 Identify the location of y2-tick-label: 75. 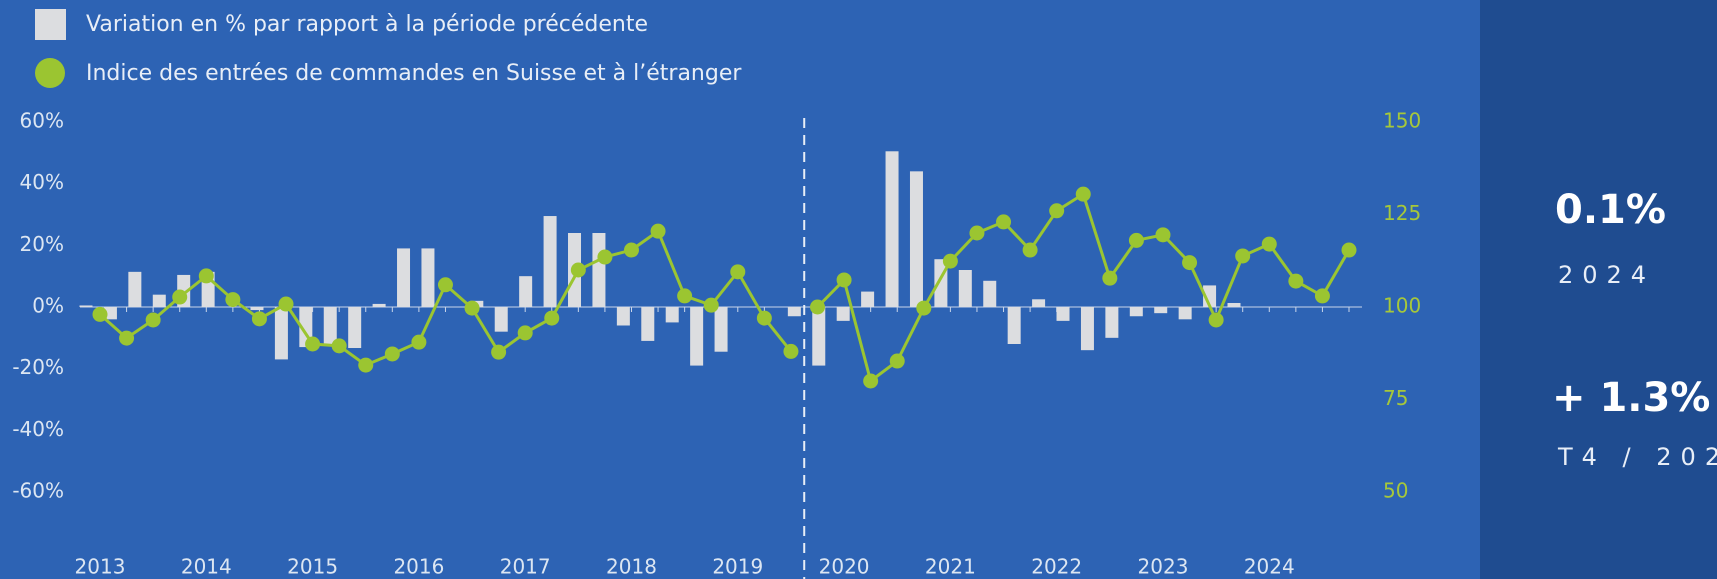
(1395, 398).